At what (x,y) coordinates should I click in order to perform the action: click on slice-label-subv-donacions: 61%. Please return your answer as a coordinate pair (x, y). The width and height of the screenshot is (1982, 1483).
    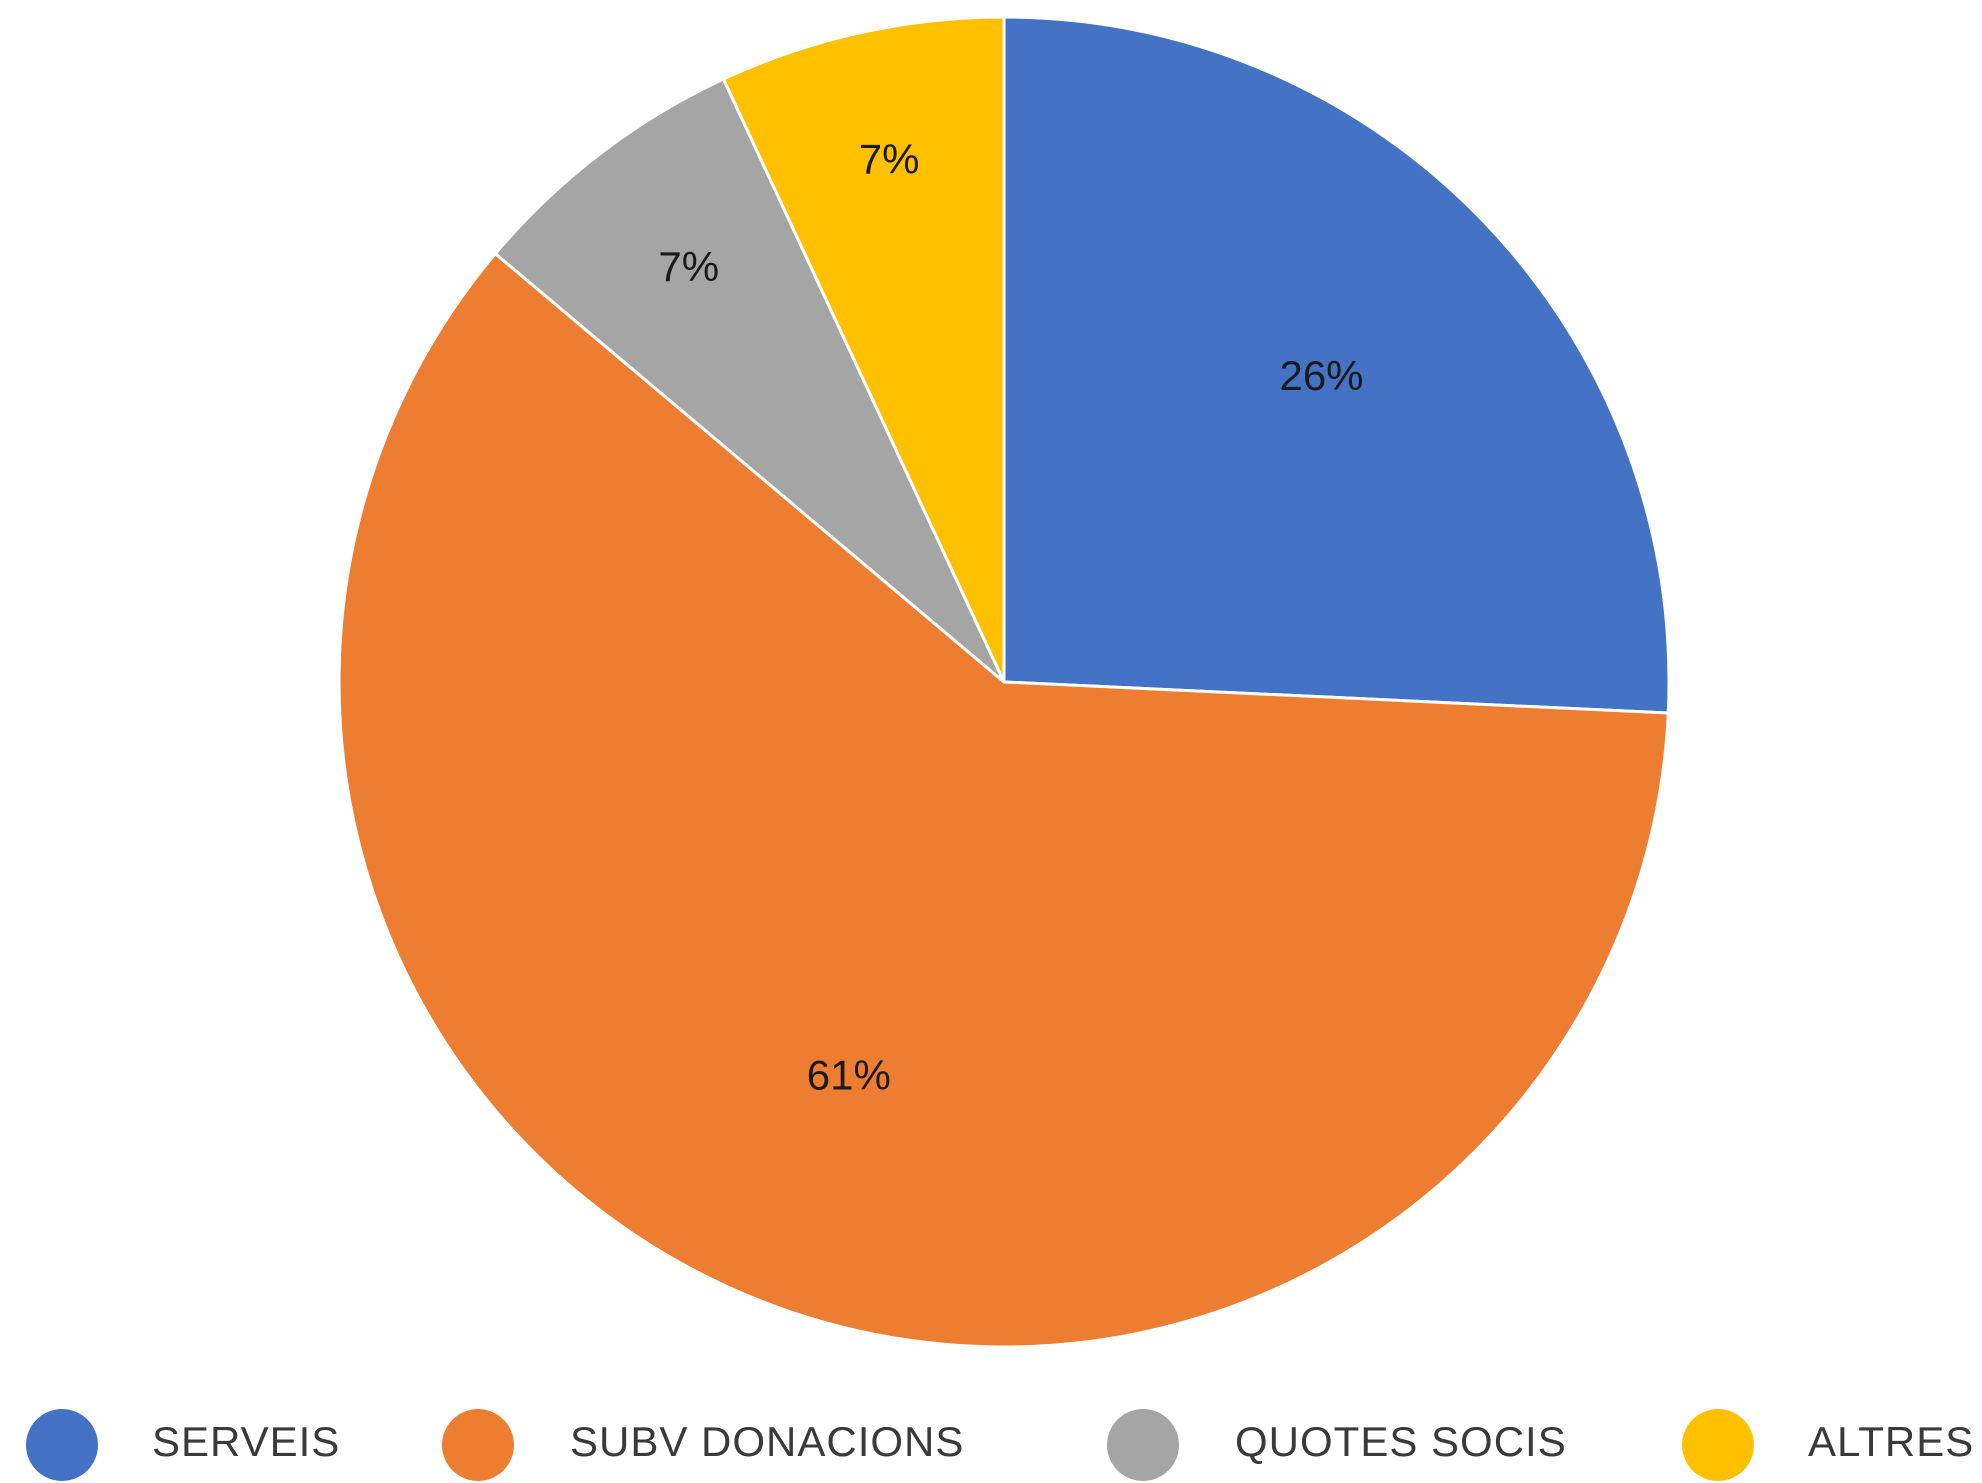
    Looking at the image, I should click on (849, 1074).